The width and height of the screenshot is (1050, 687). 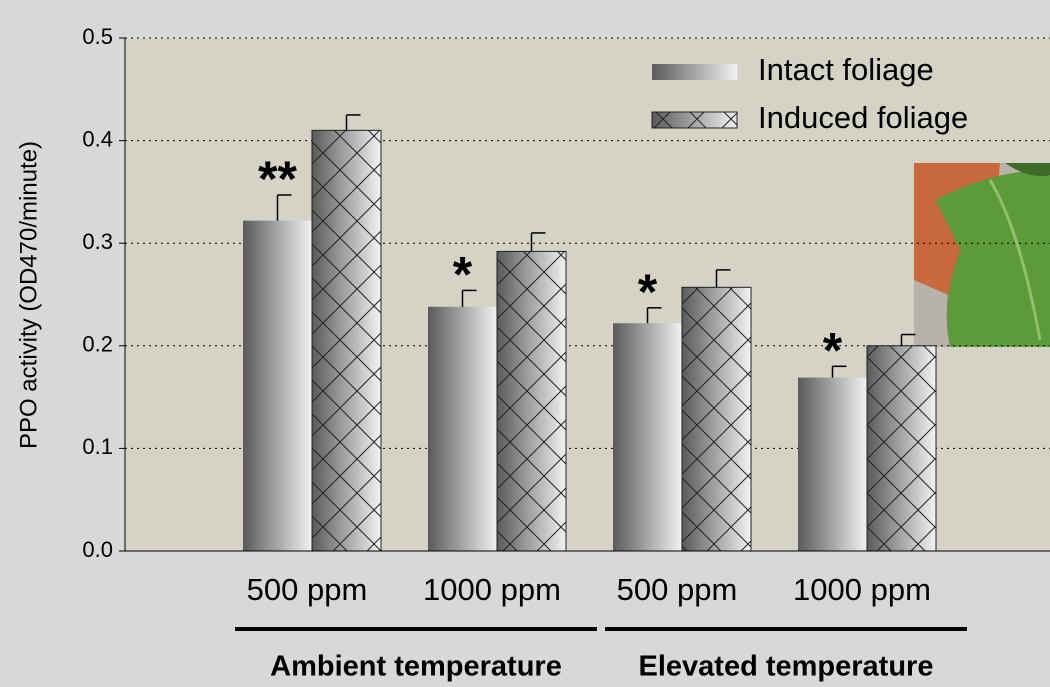 I want to click on group-label: Ambient temperature, so click(x=416, y=667).